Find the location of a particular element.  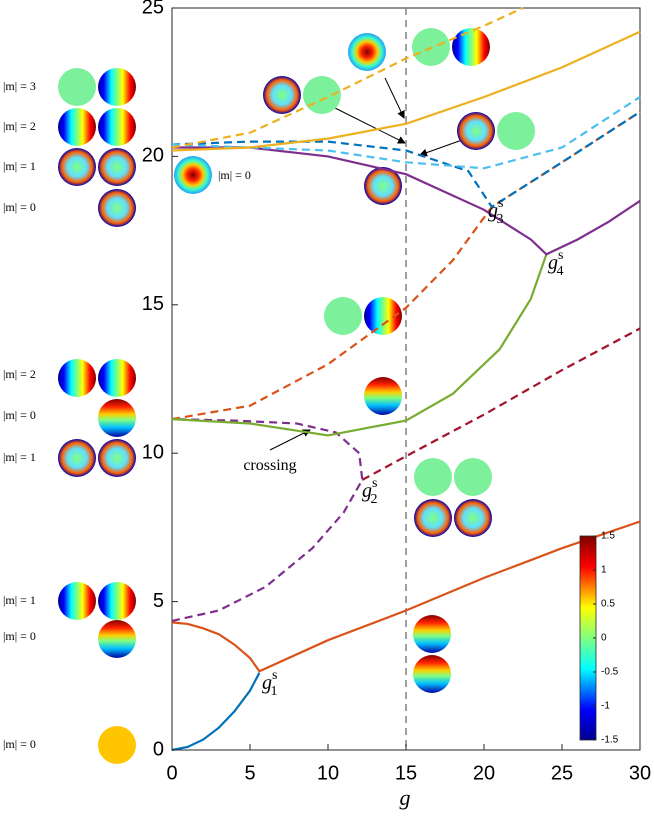

y-tick-label: 10 is located at coordinates (153, 452).